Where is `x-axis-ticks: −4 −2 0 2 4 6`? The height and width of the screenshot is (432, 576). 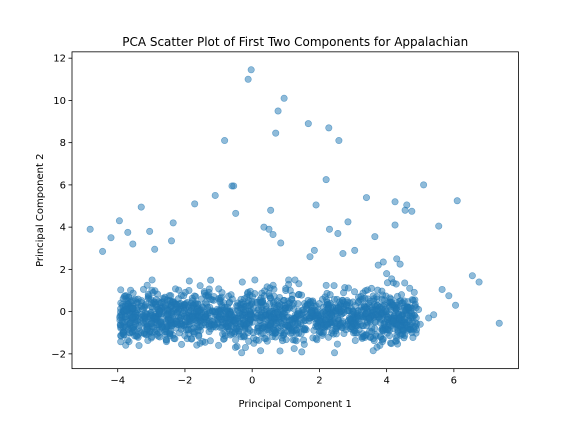 x-axis-ticks: −4 −2 0 2 4 6 is located at coordinates (283, 377).